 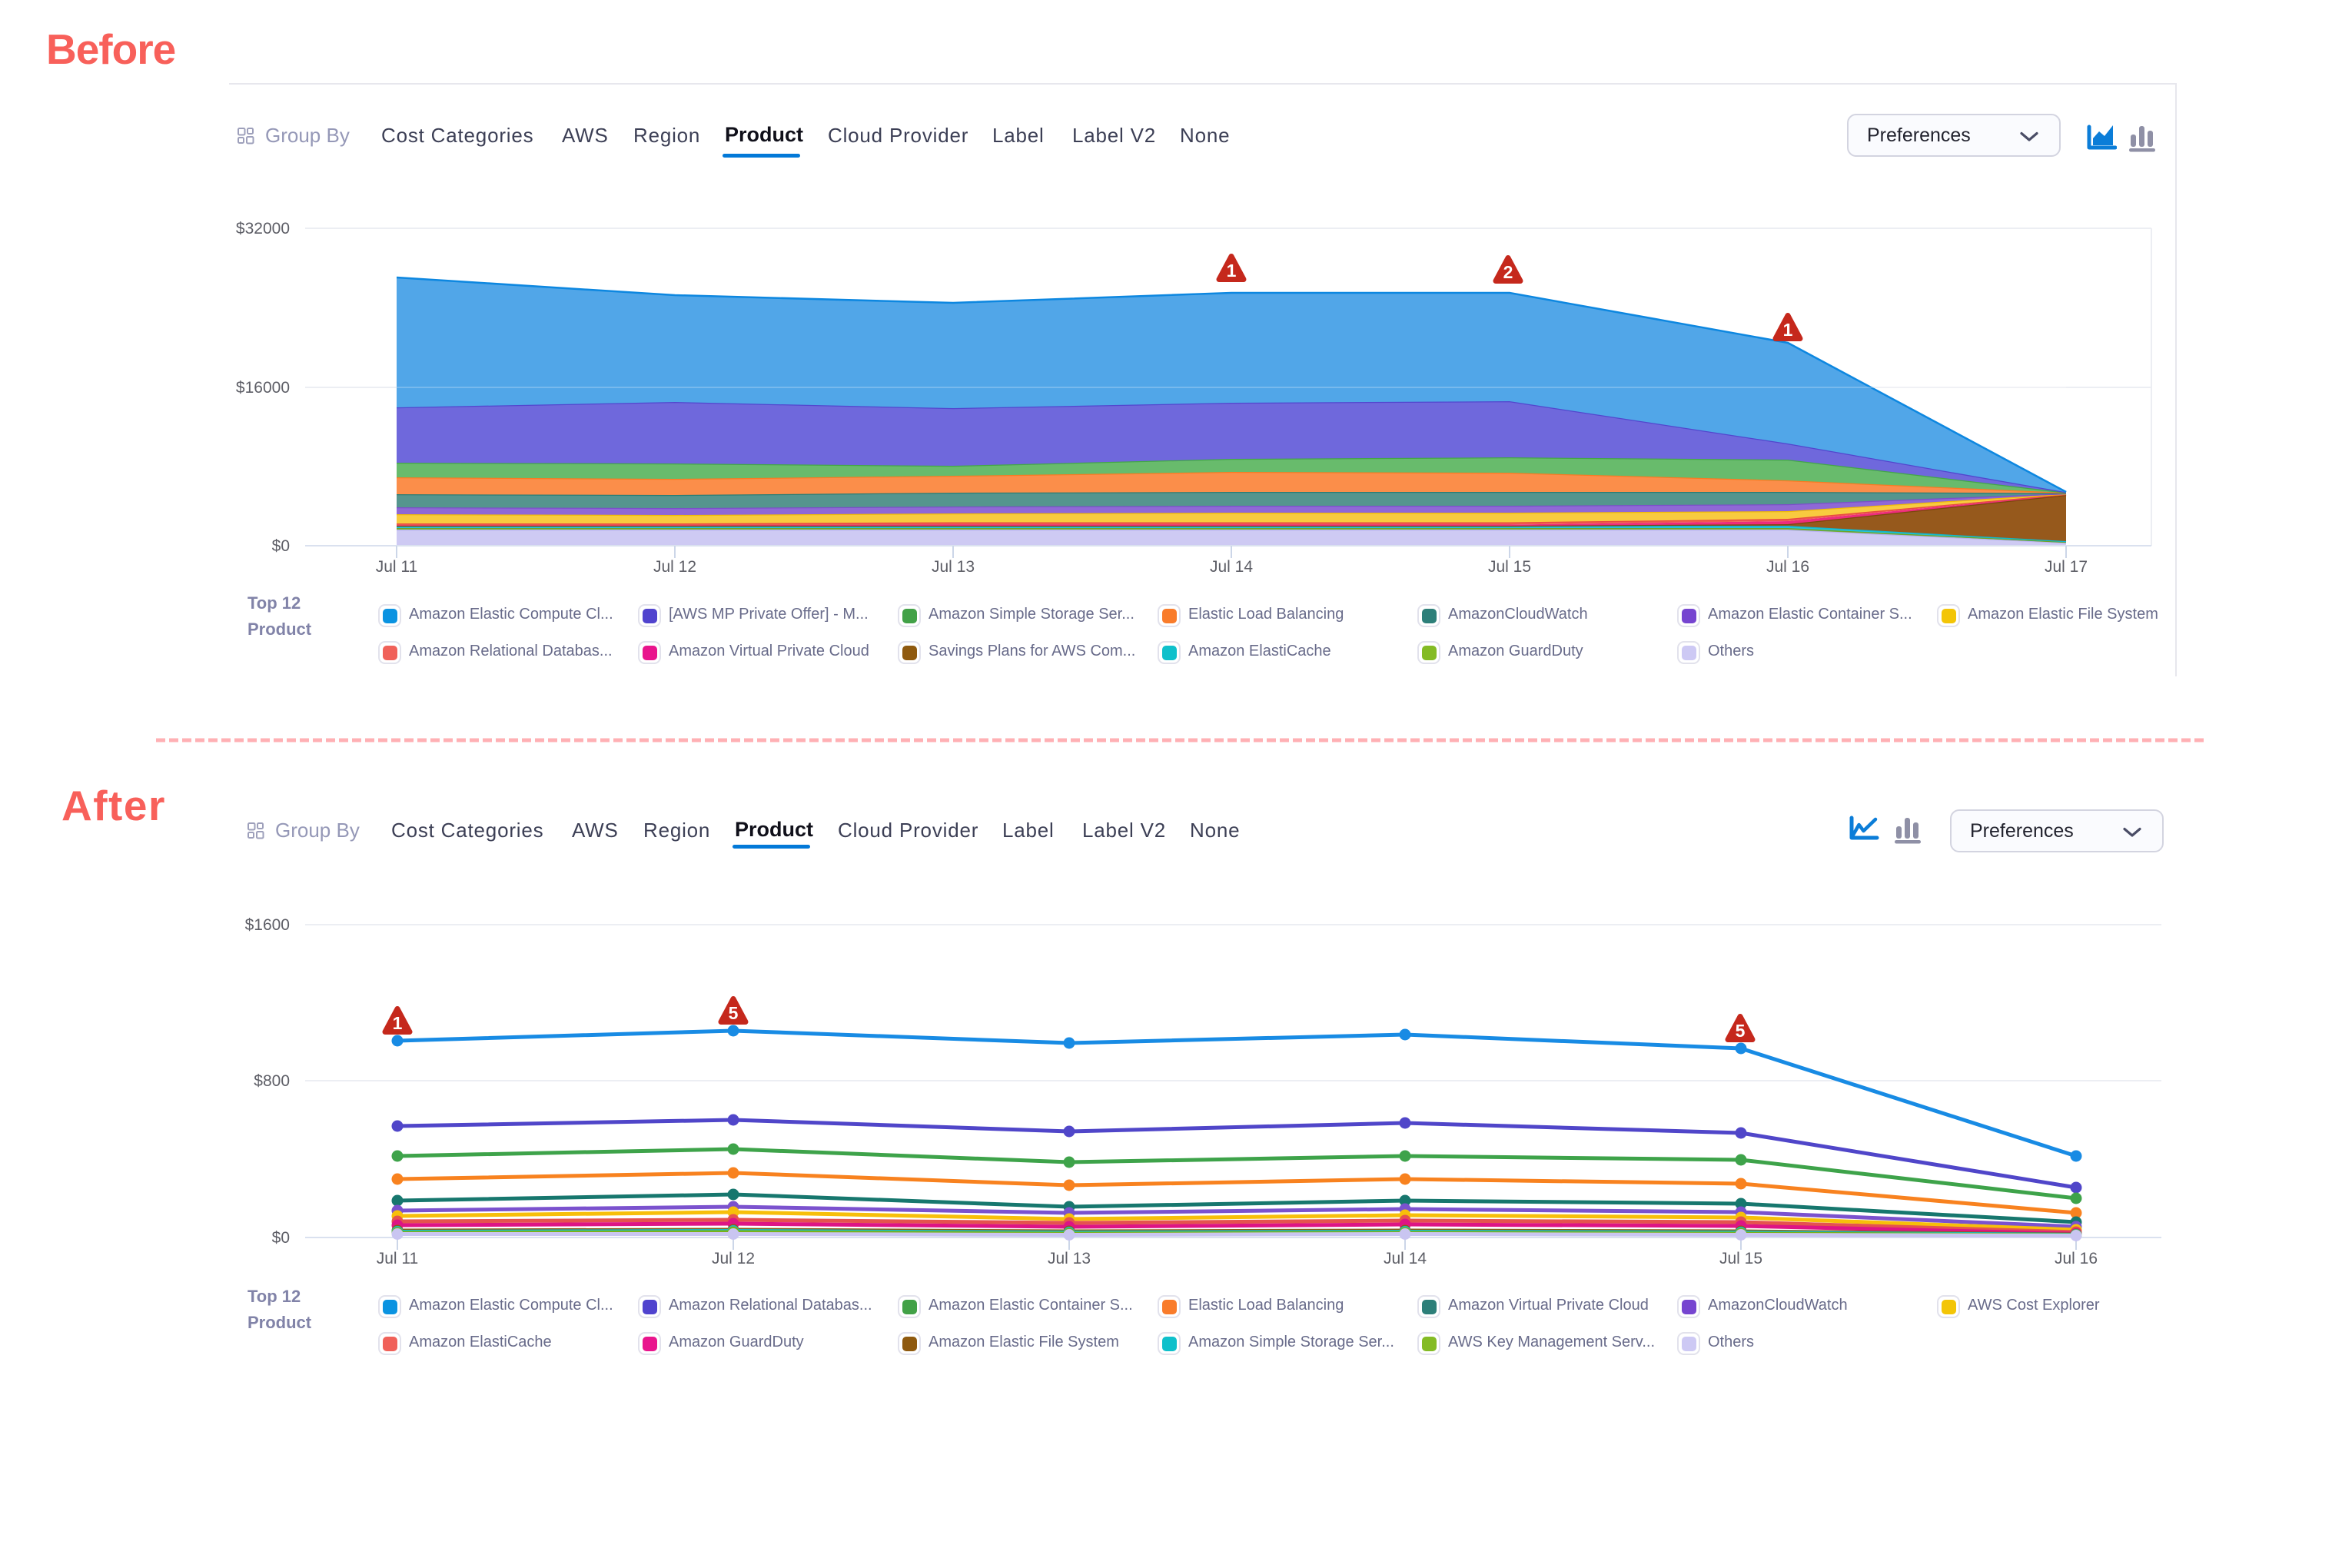 What do you see at coordinates (1508, 272) in the screenshot?
I see `svg-text: 2` at bounding box center [1508, 272].